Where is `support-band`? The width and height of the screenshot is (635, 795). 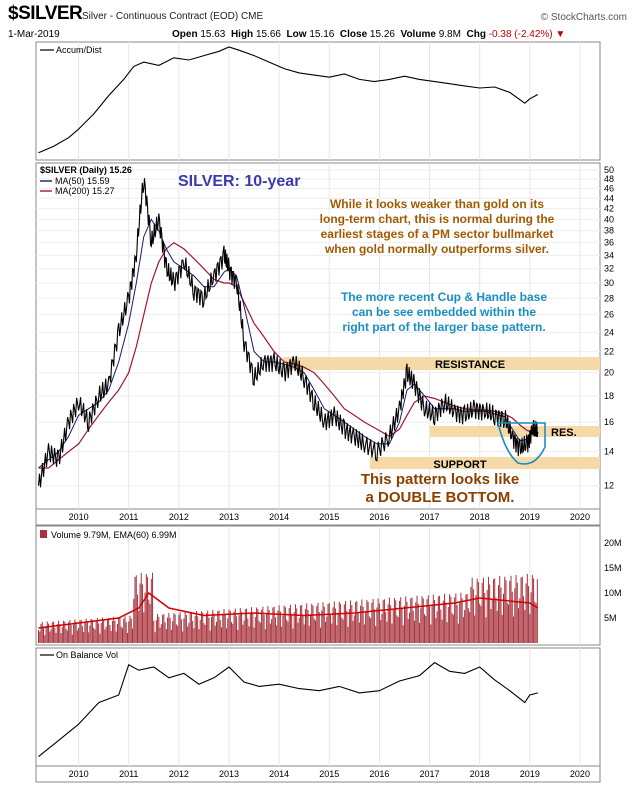
support-band is located at coordinates (485, 463).